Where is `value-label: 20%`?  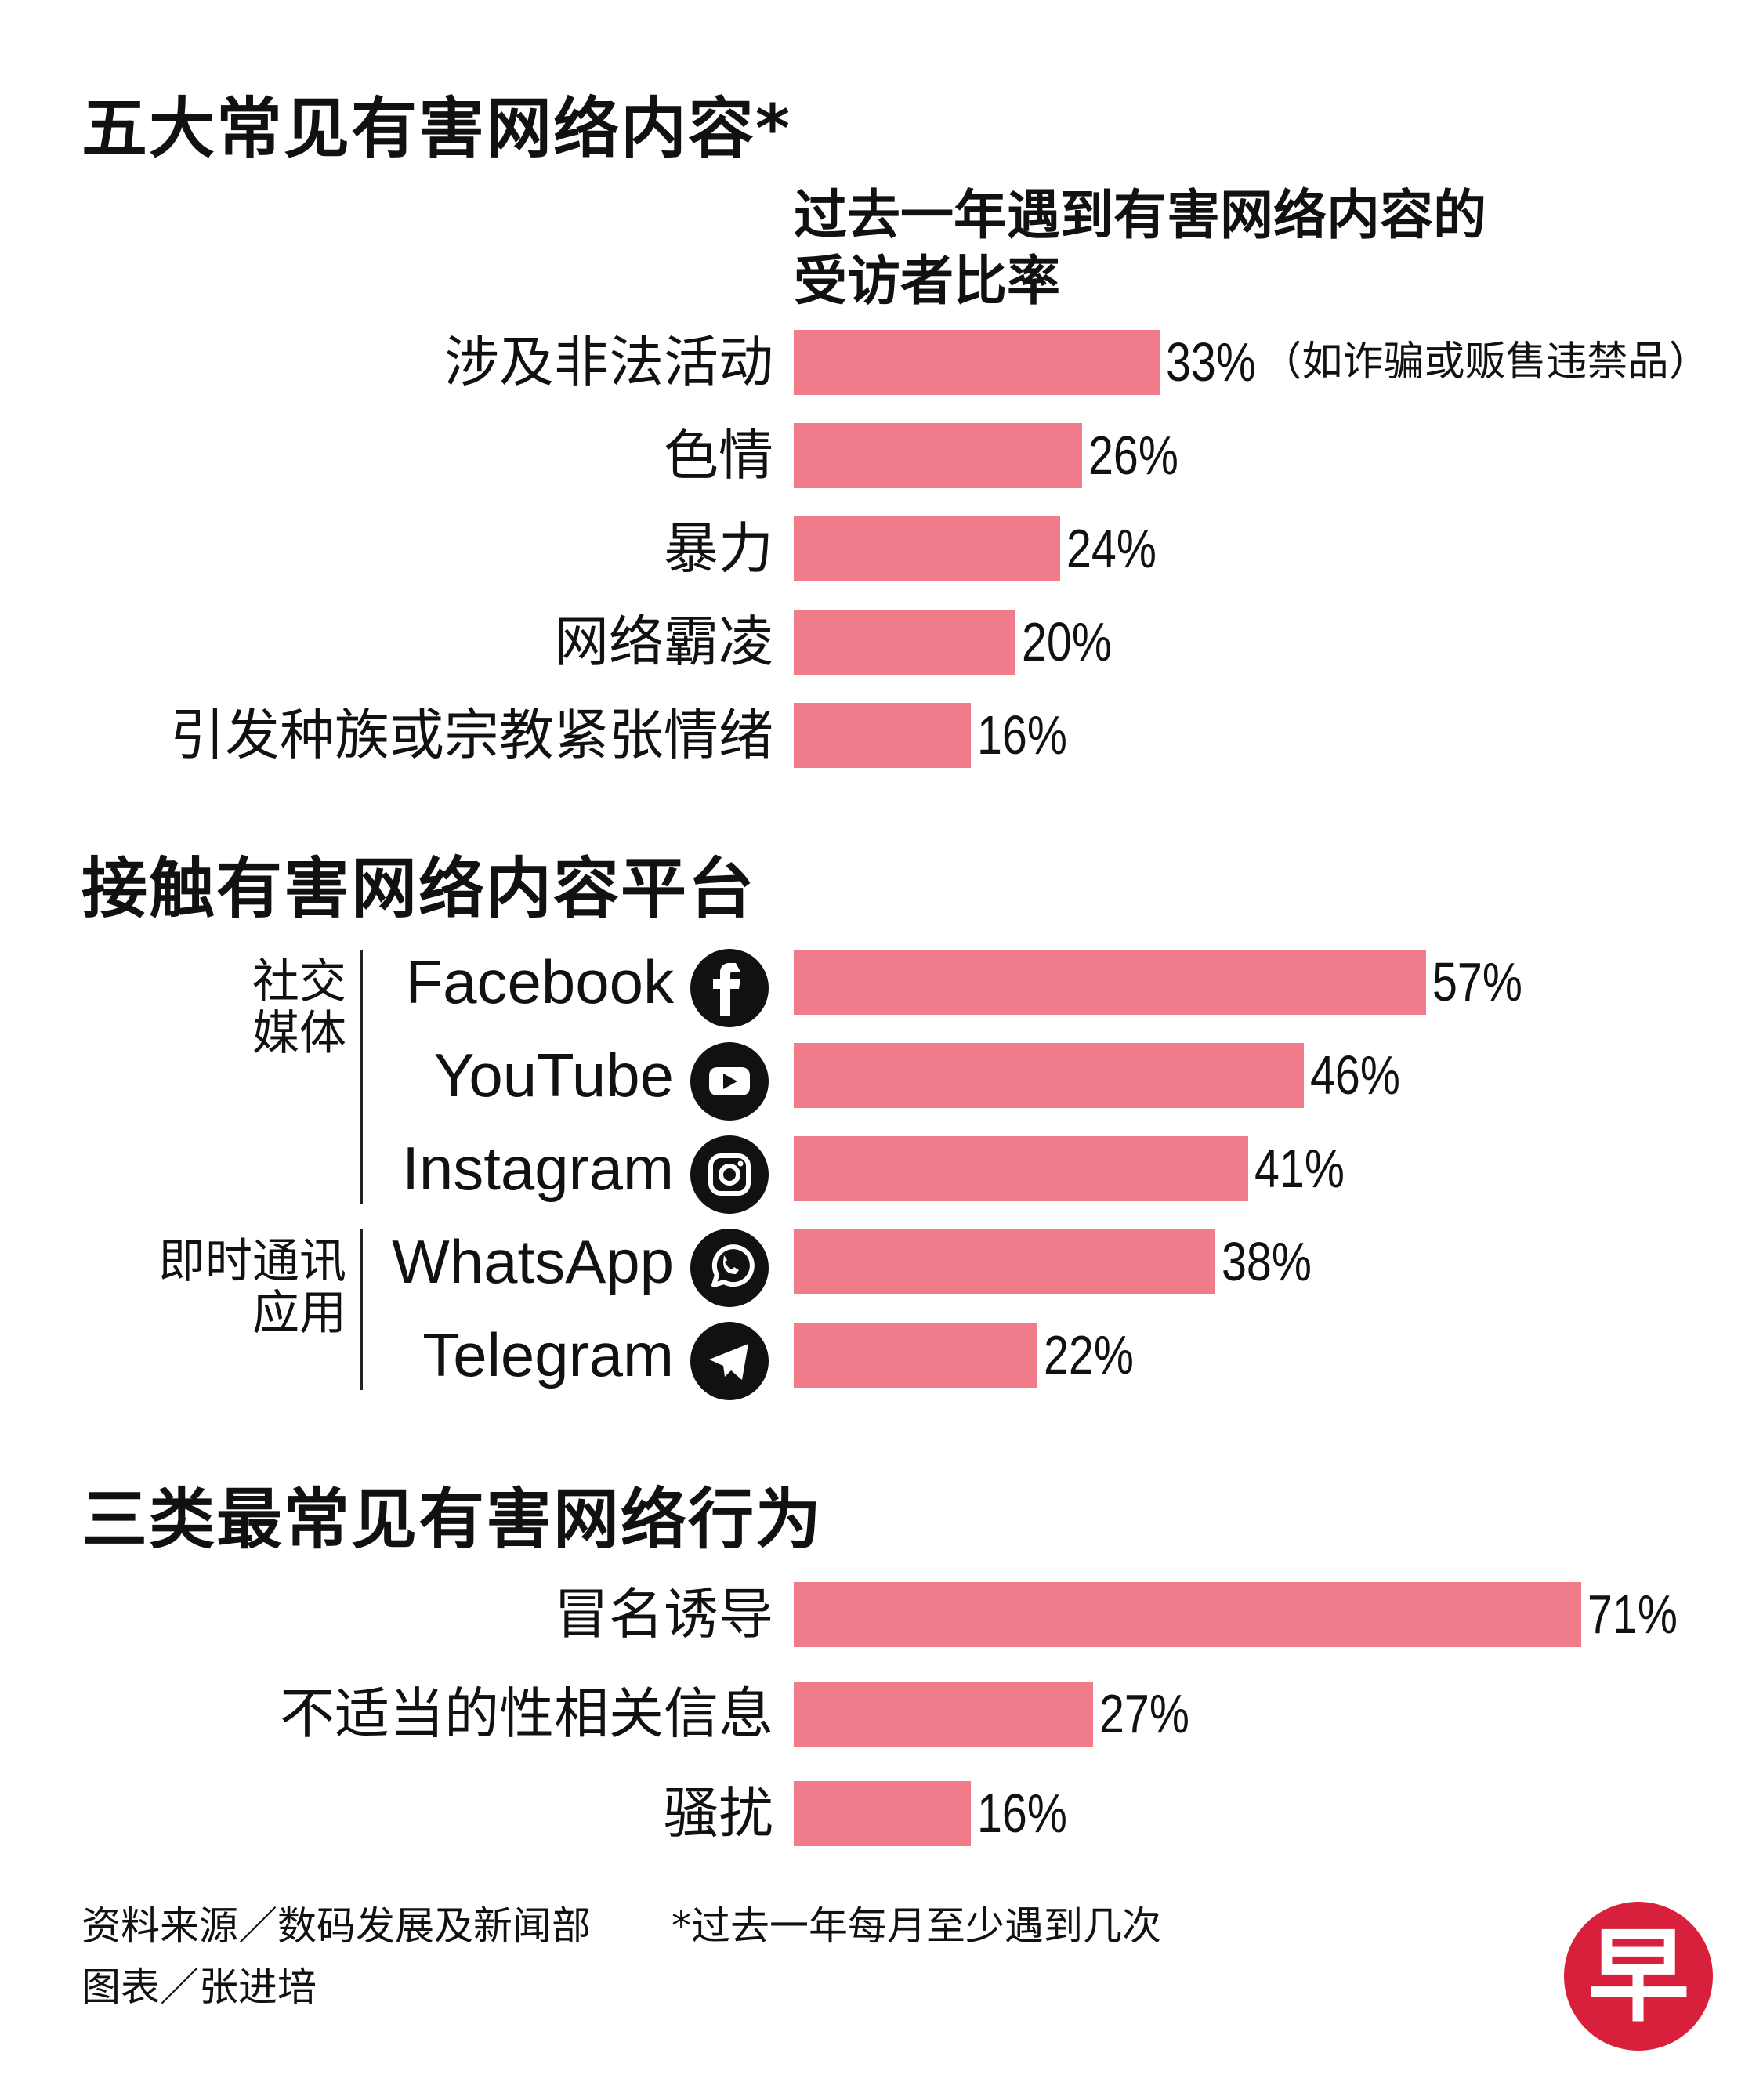 value-label: 20% is located at coordinates (1067, 641).